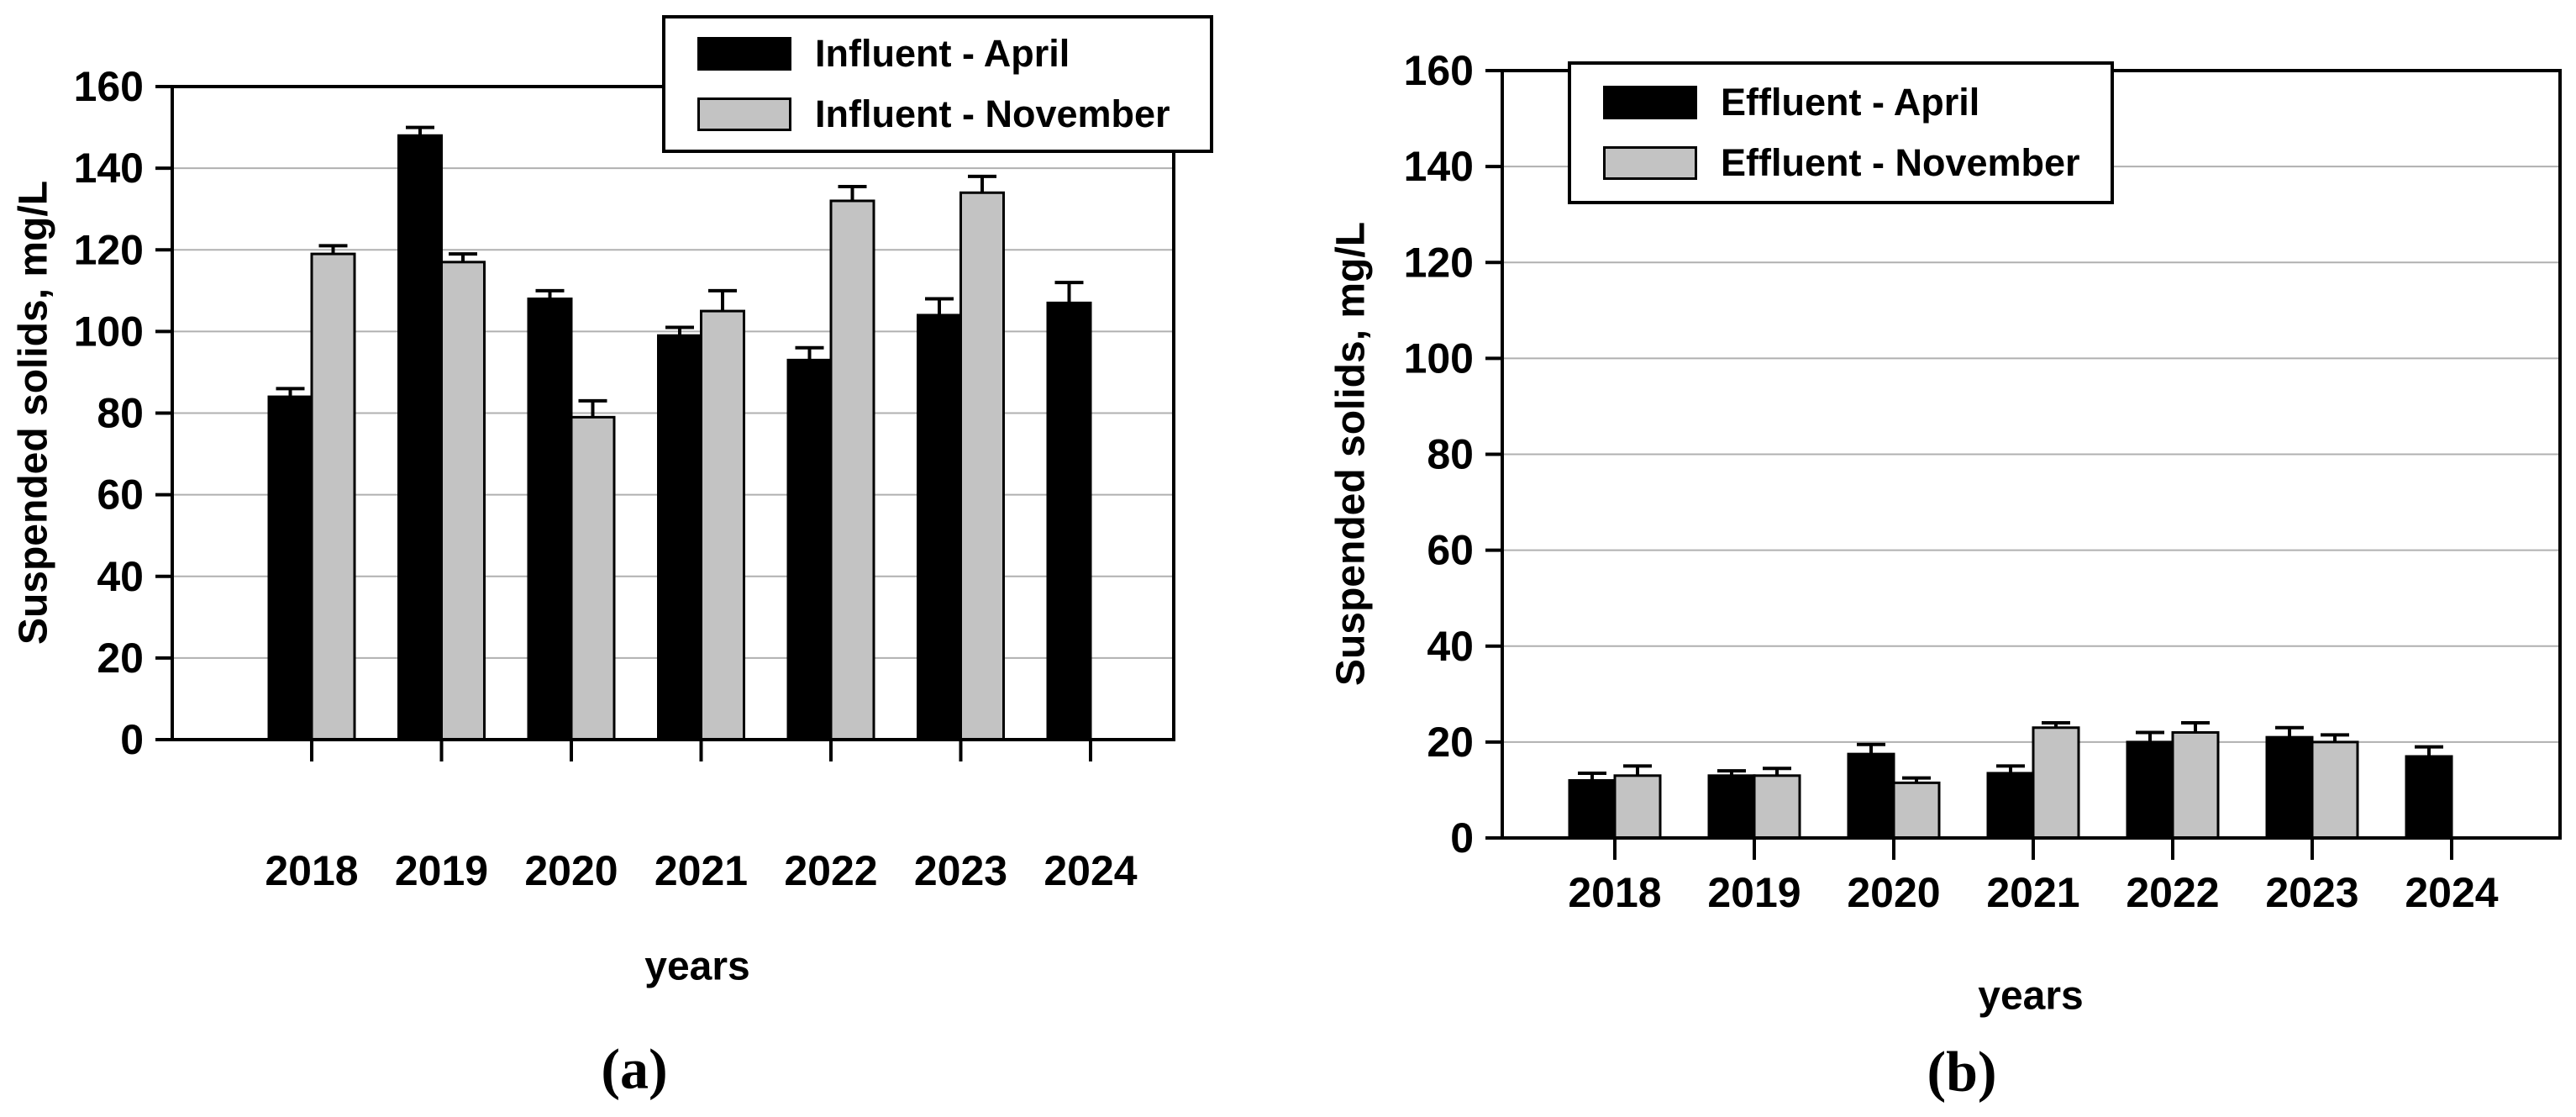 This screenshot has width=2576, height=1117. What do you see at coordinates (463, 501) in the screenshot?
I see `bar-a-2019-november` at bounding box center [463, 501].